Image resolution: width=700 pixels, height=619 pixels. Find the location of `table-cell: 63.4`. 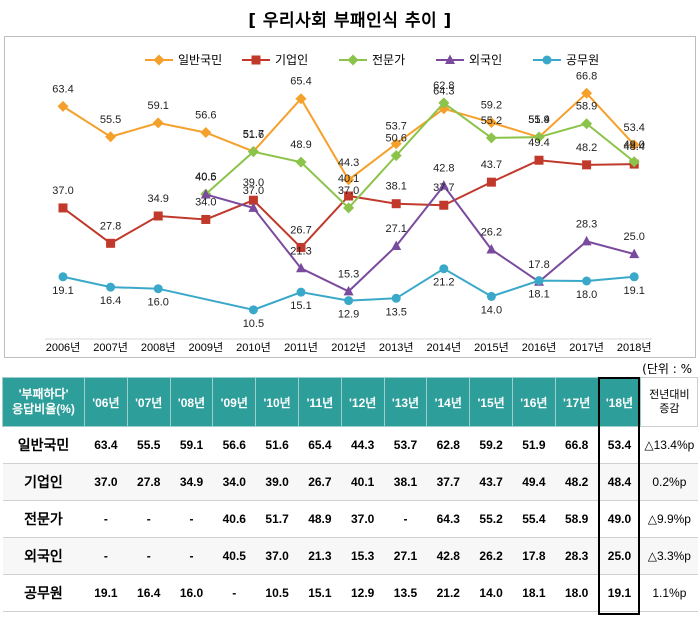

table-cell: 63.4 is located at coordinates (106, 445).